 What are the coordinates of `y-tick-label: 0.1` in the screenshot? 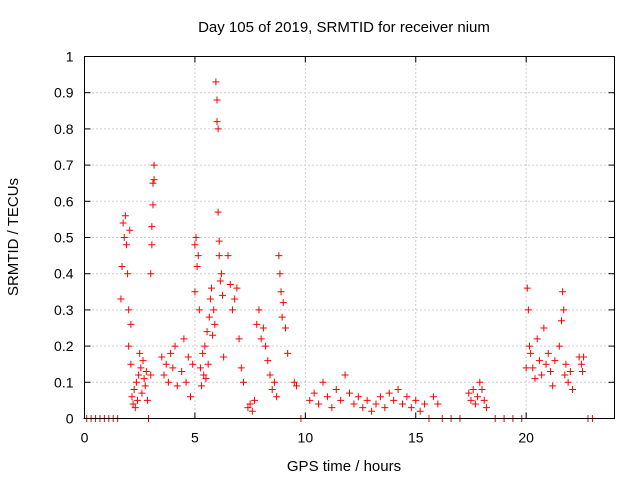 It's located at (64, 382).